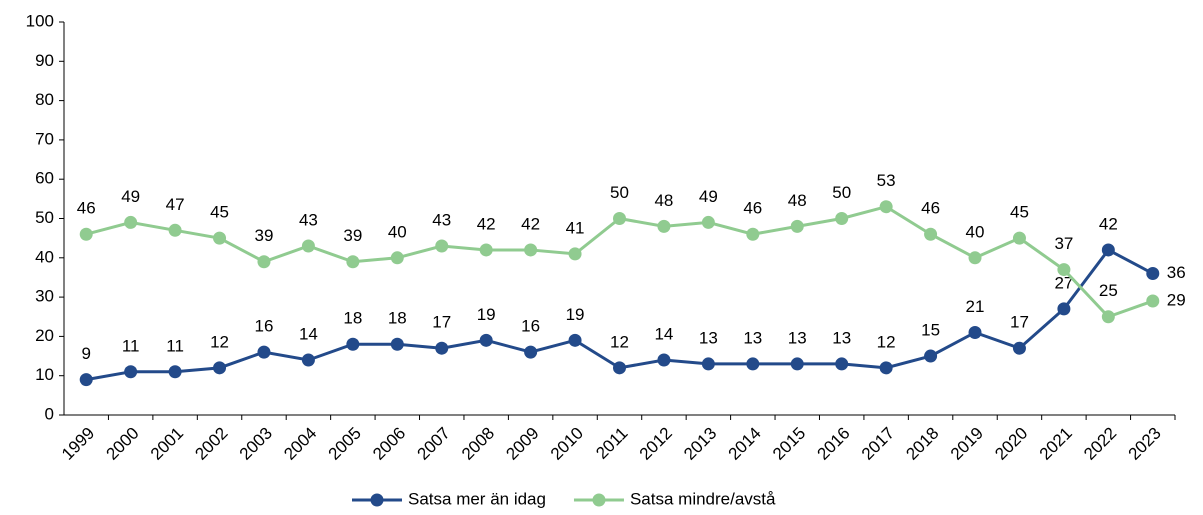  Describe the element at coordinates (78, 444) in the screenshot. I see `x-tick-label: 1999` at that location.